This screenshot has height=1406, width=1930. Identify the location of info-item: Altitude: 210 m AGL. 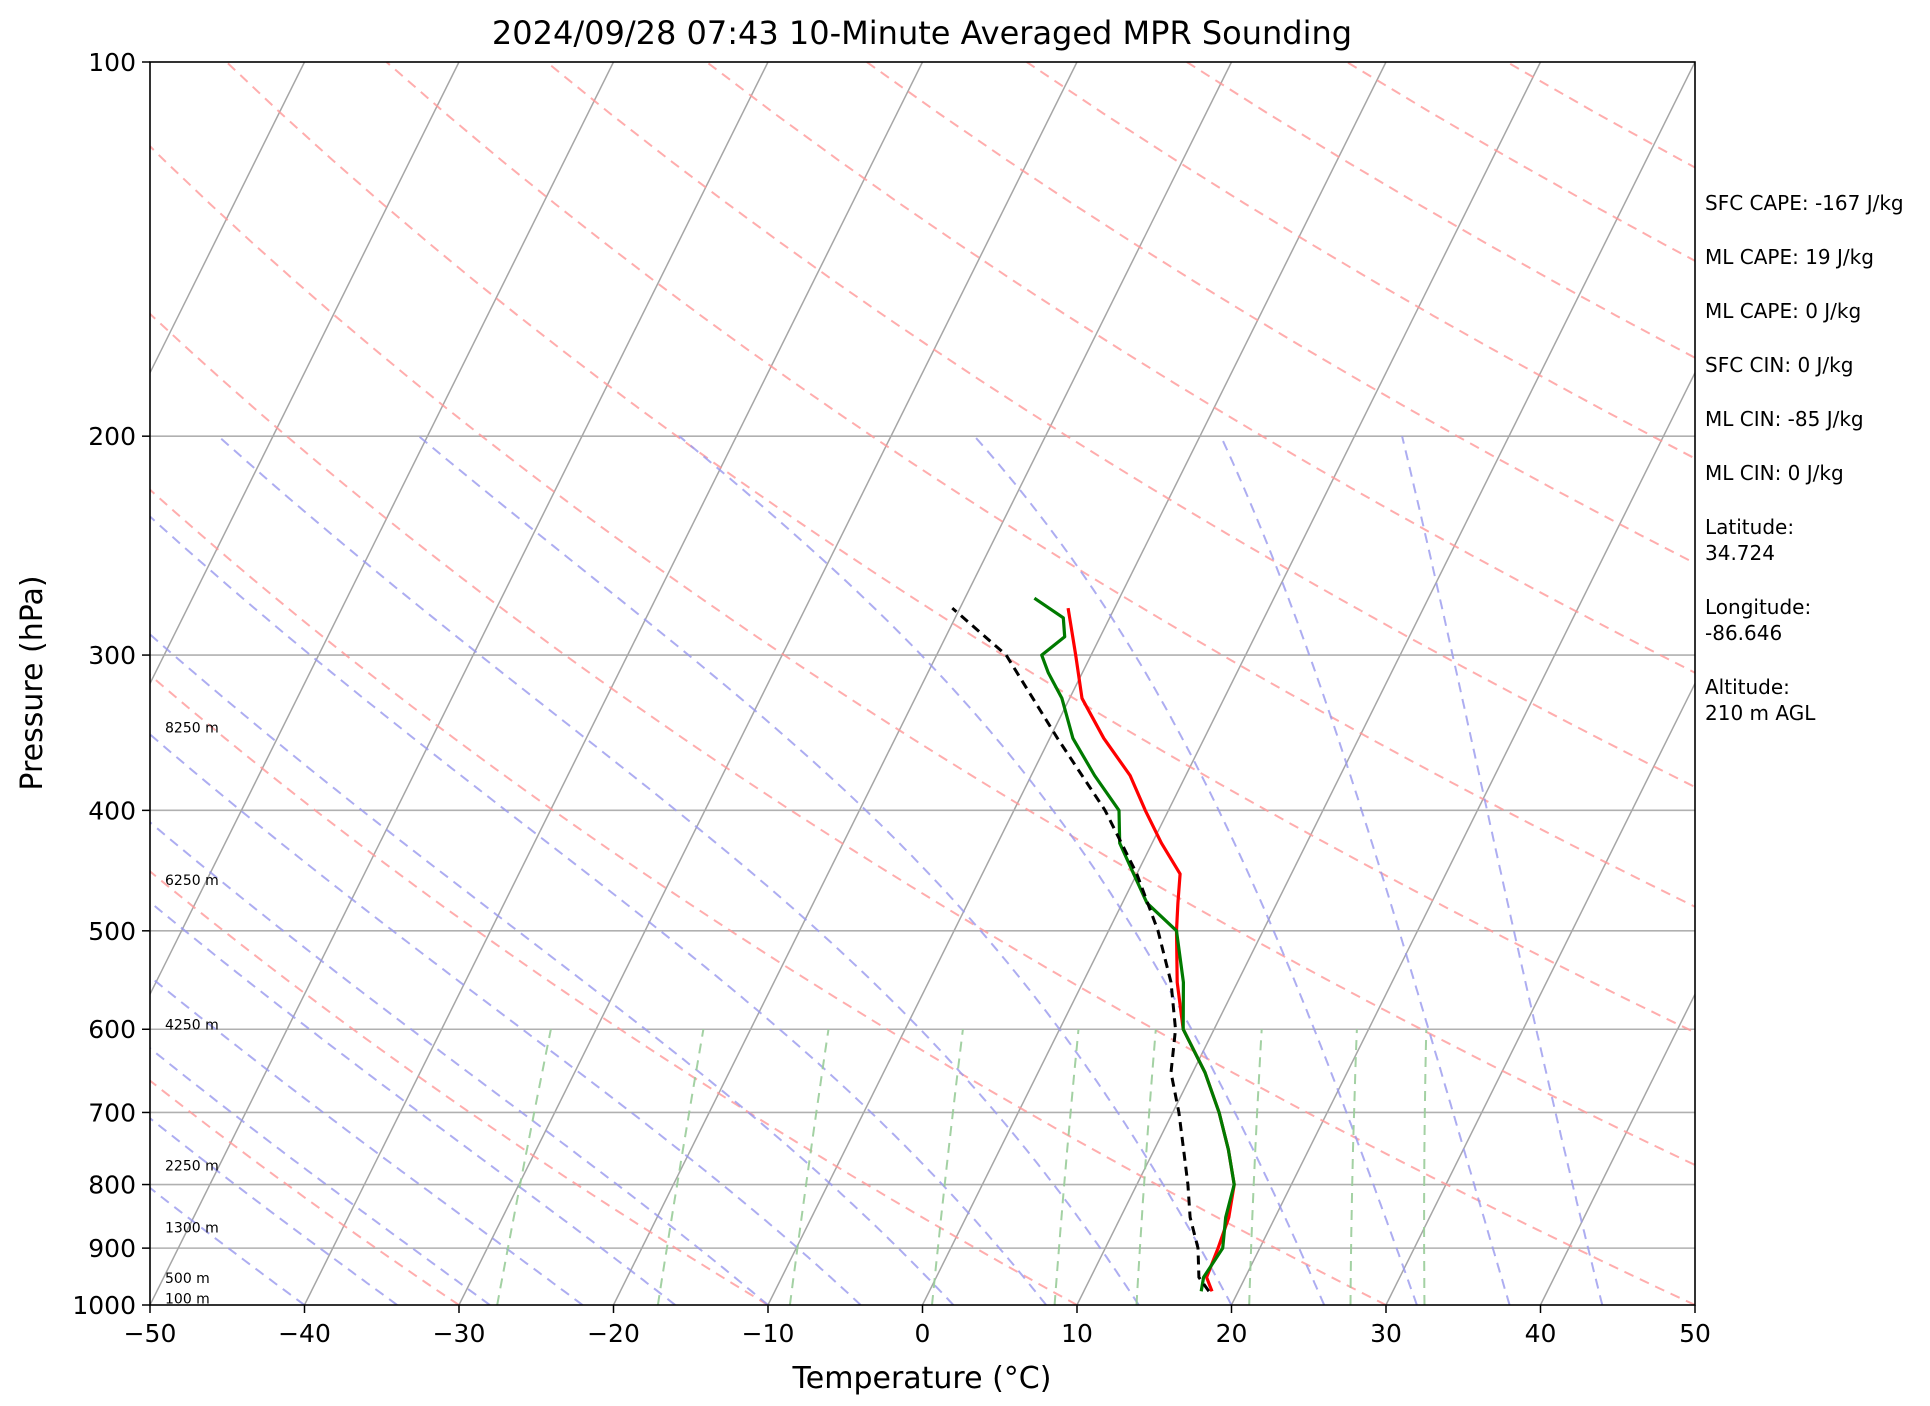
(1760, 700).